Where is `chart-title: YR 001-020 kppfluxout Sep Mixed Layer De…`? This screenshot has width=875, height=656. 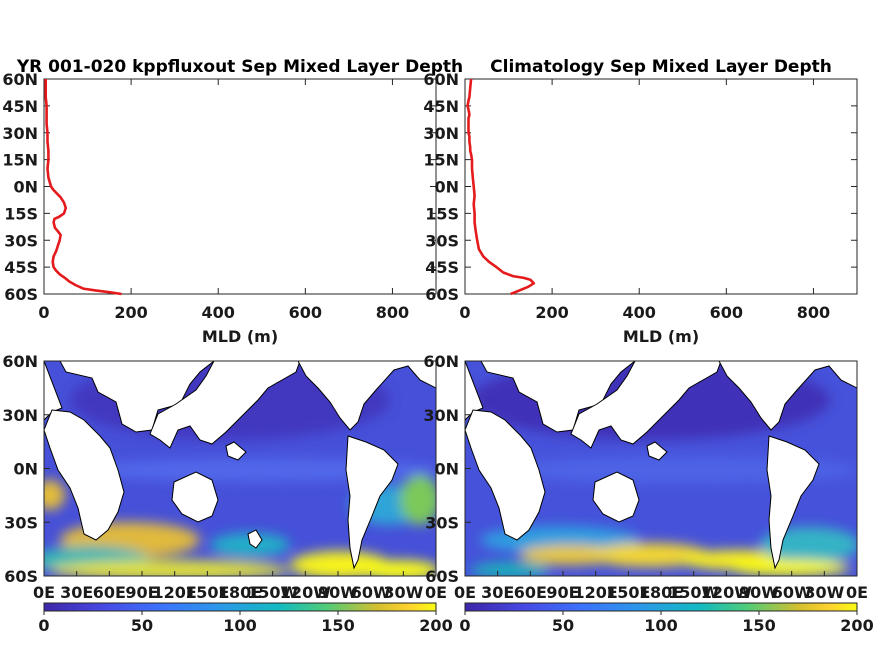 chart-title: YR 001-020 kppfluxout Sep Mixed Layer De… is located at coordinates (239, 67).